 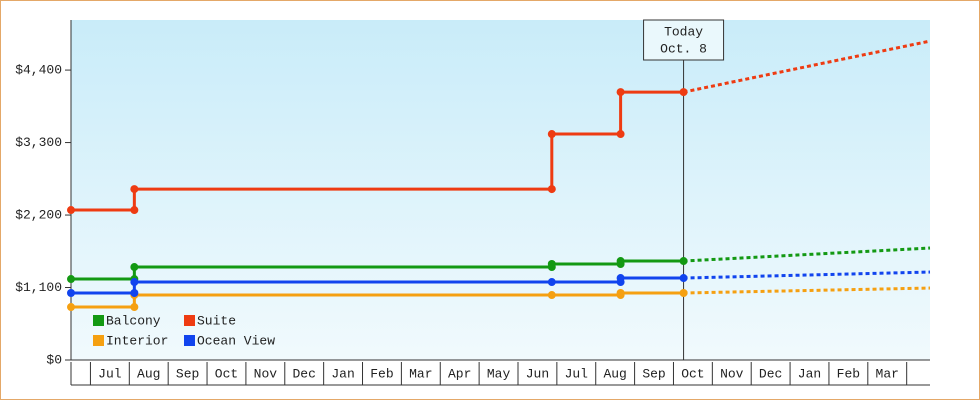 What do you see at coordinates (54, 359) in the screenshot?
I see `y-tick-label: $0` at bounding box center [54, 359].